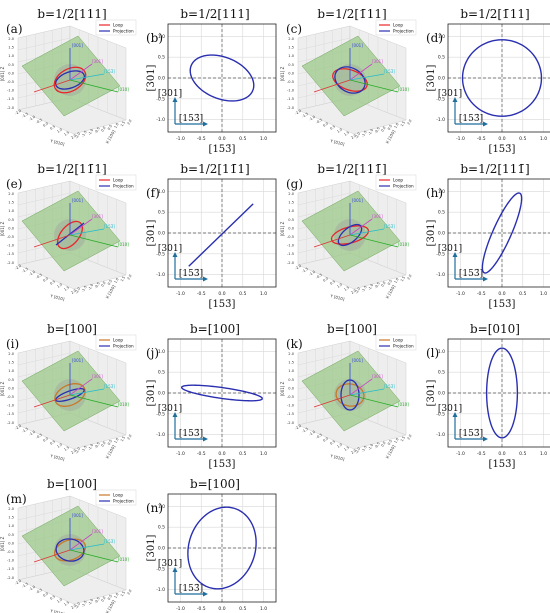 This screenshot has height=613, width=550. I want to click on panel-title: b=[100], so click(72, 484).